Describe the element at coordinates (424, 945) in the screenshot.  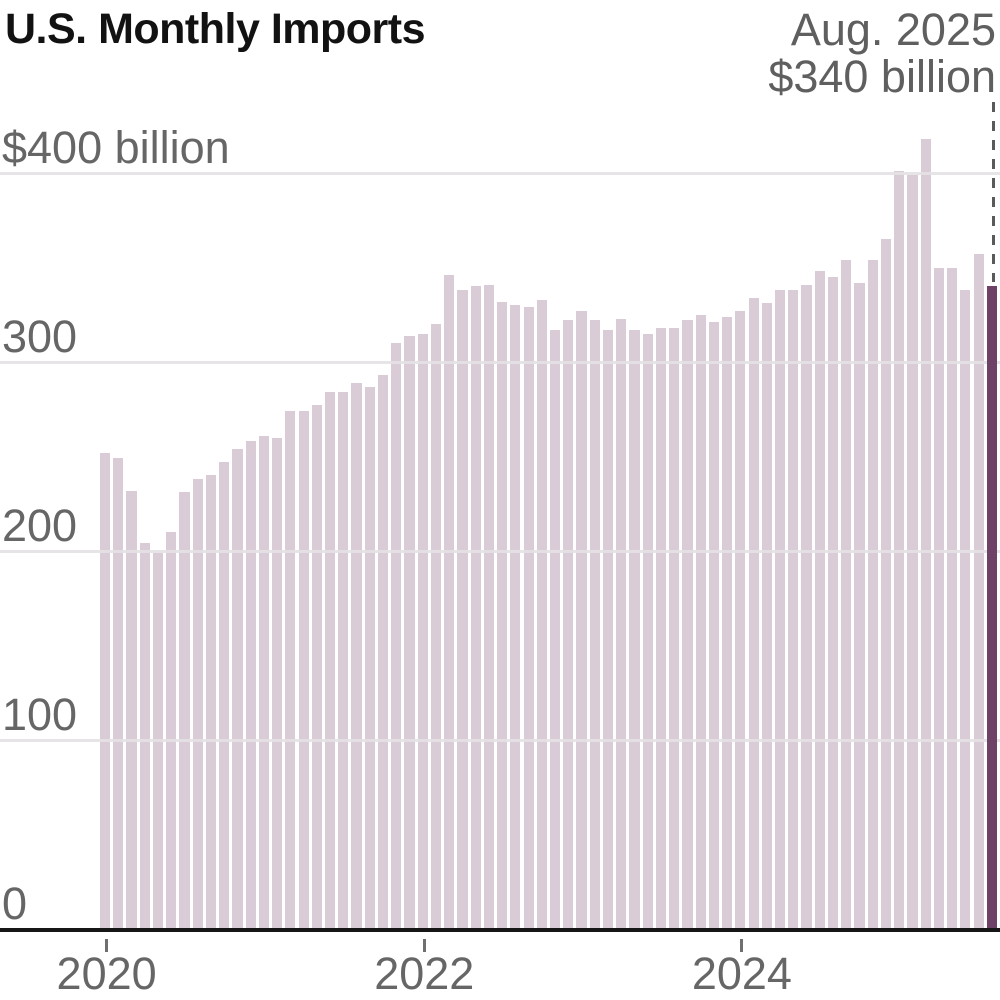
I see `x-axis-tick-2022` at that location.